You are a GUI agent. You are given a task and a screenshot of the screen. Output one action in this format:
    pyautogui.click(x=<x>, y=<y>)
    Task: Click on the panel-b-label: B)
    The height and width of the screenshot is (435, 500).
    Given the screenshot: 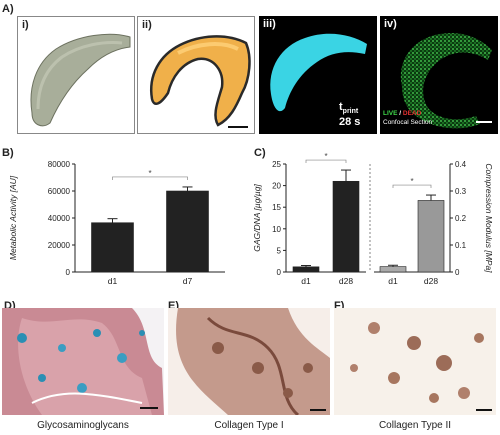 What is the action you would take?
    pyautogui.click(x=8, y=153)
    